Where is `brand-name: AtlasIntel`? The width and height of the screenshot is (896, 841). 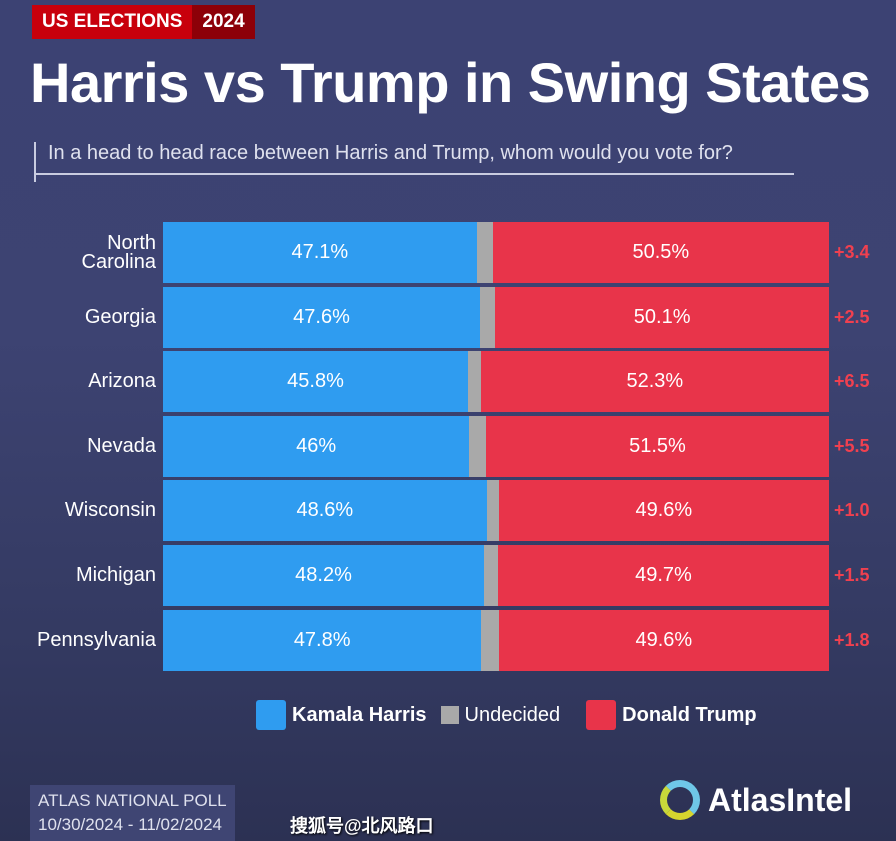 brand-name: AtlasIntel is located at coordinates (780, 799).